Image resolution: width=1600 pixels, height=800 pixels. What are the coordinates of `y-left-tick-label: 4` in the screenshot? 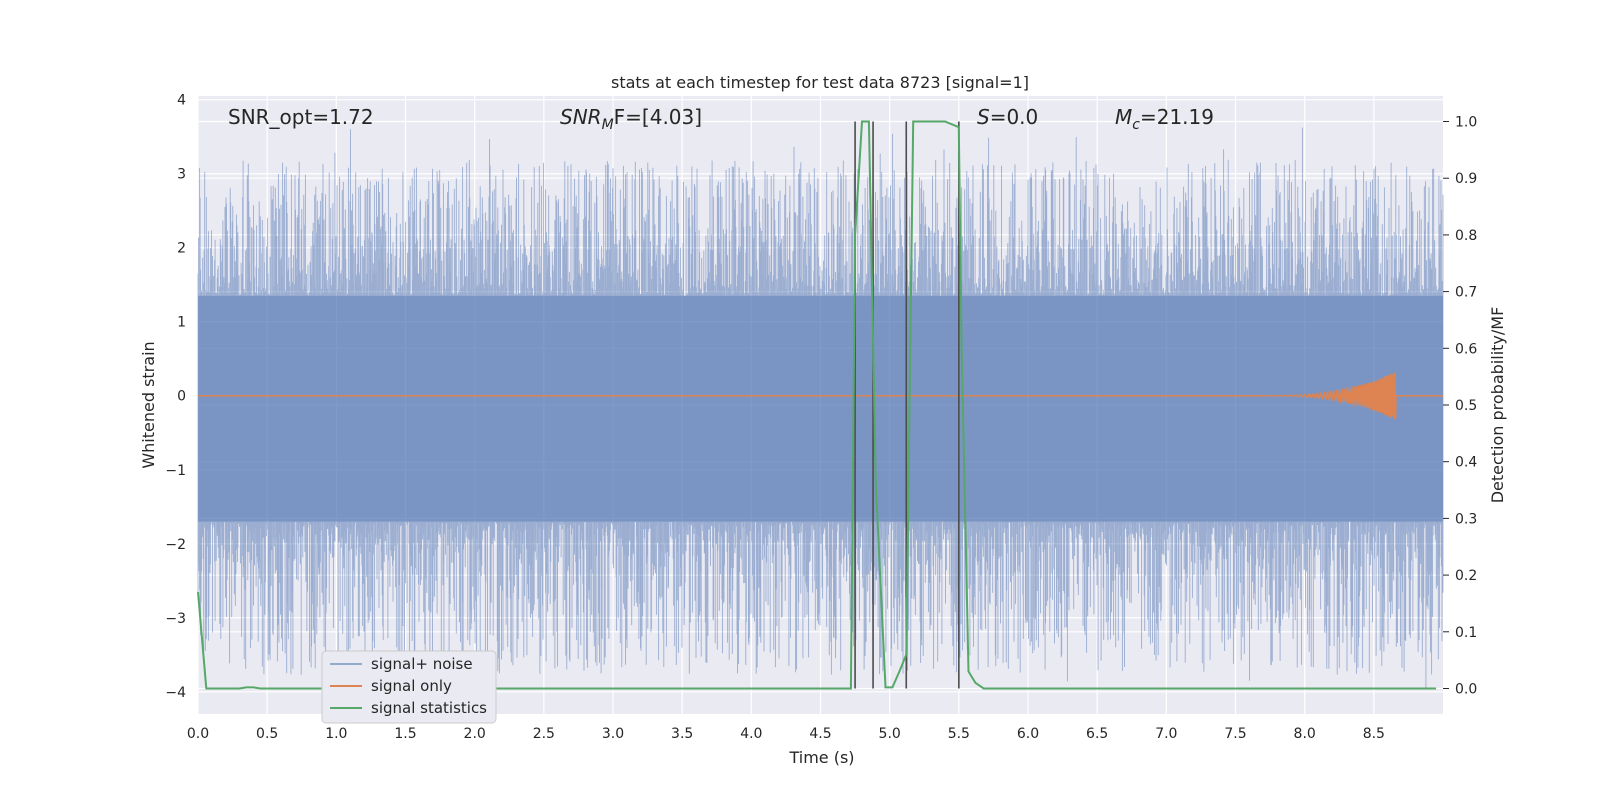 It's located at (181, 101).